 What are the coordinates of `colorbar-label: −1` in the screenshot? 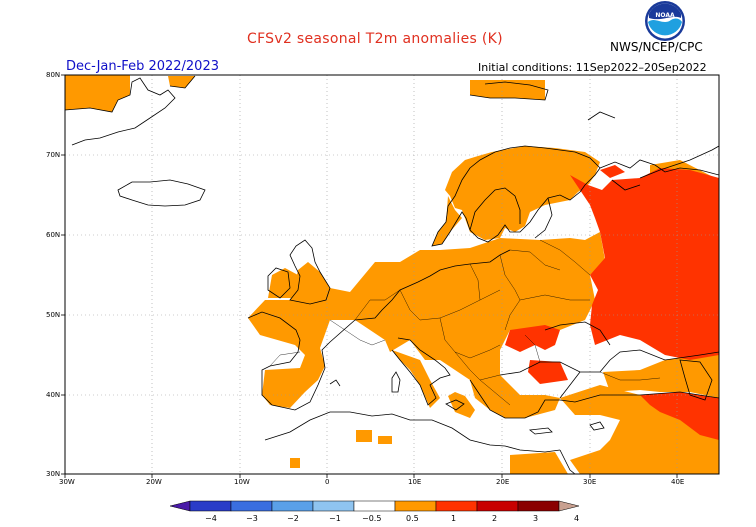 It's located at (335, 518).